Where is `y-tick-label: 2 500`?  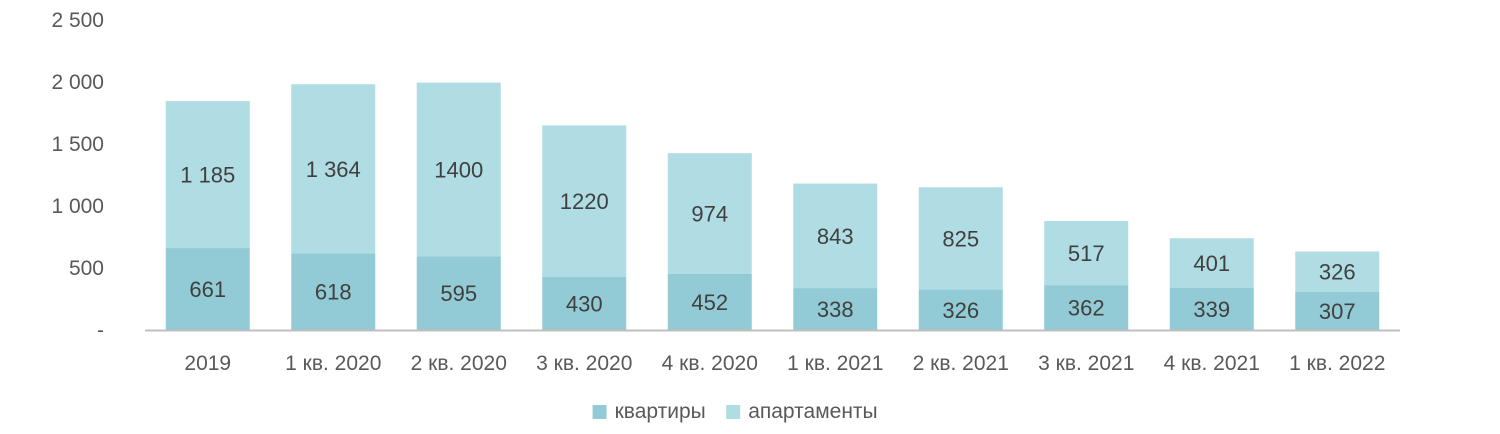 y-tick-label: 2 500 is located at coordinates (77, 20).